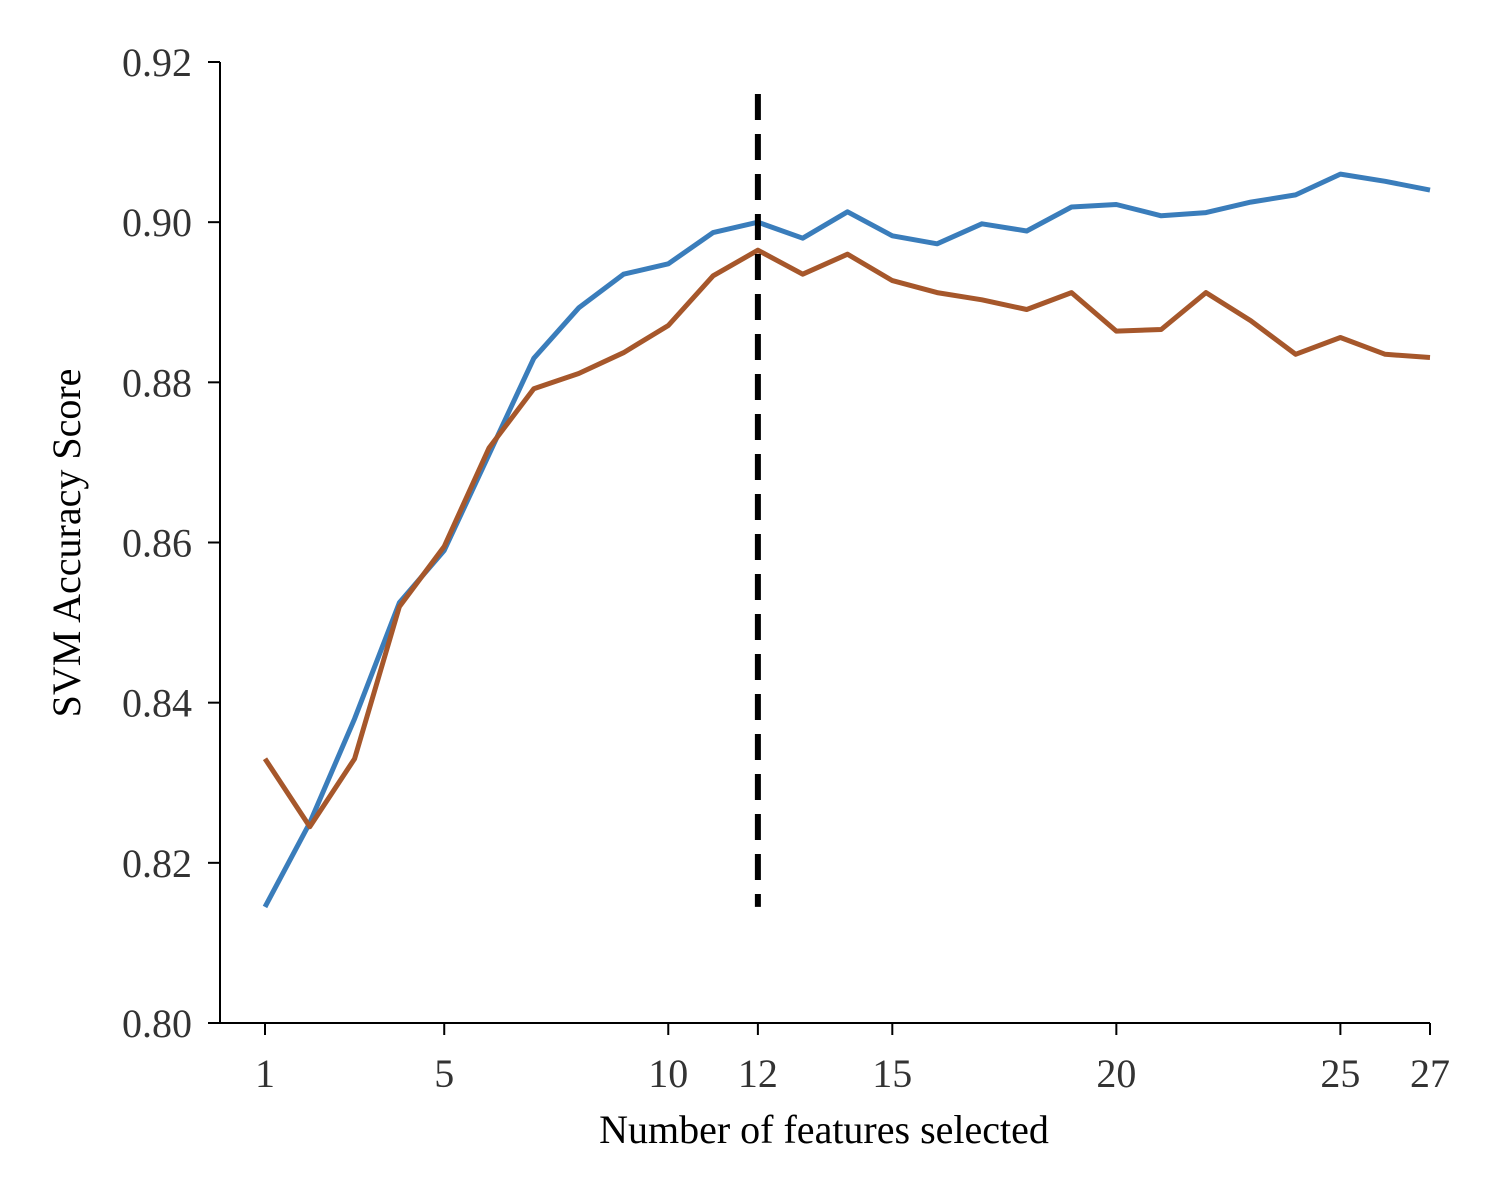  Describe the element at coordinates (157, 382) in the screenshot. I see `y-tick-label: 0.88` at that location.